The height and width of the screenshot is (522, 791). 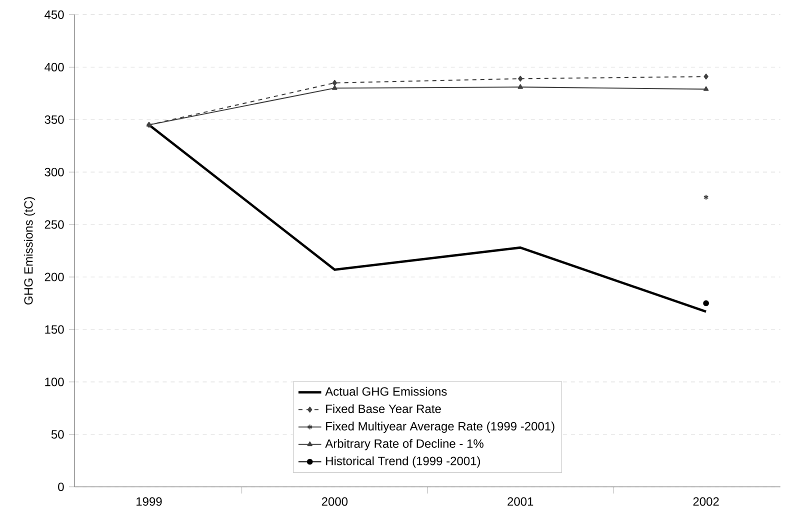 I want to click on x-tick-label: 2002, so click(x=706, y=501).